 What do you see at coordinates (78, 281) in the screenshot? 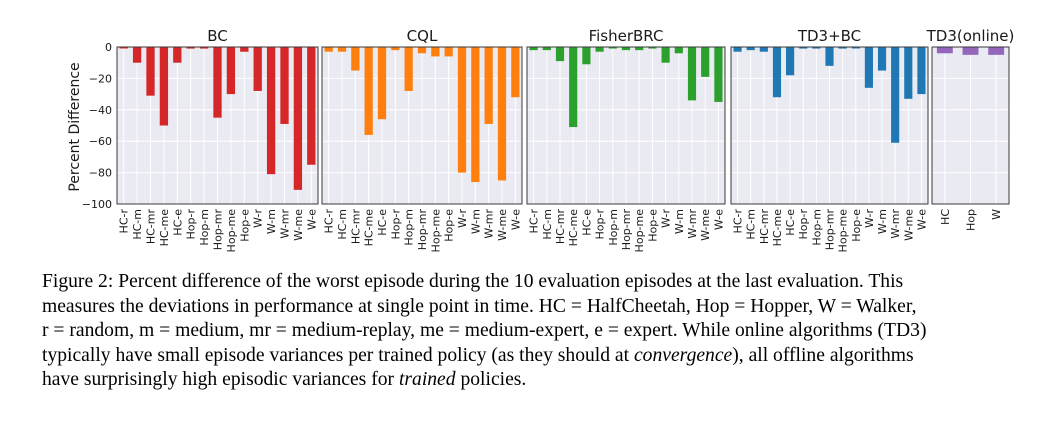
I see `caption-label: Figure 2:` at bounding box center [78, 281].